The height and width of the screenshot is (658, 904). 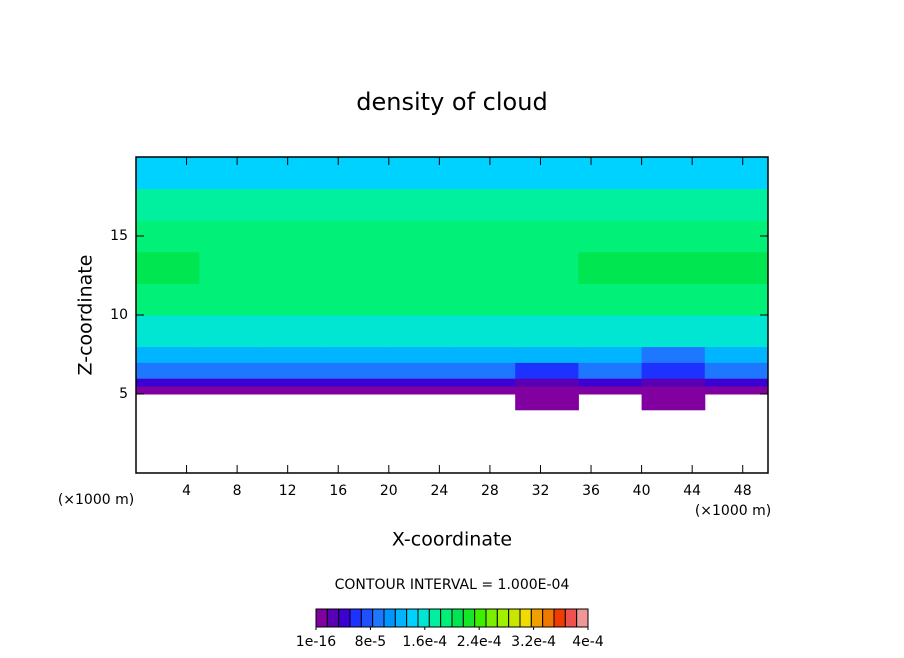 What do you see at coordinates (389, 491) in the screenshot?
I see `x-tick-label: 20` at bounding box center [389, 491].